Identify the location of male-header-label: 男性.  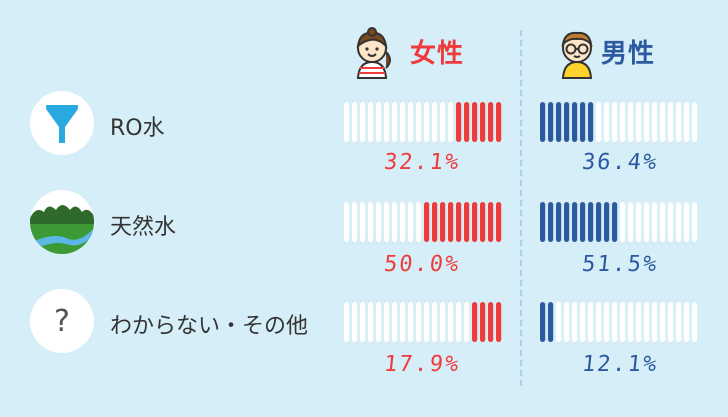
(628, 54).